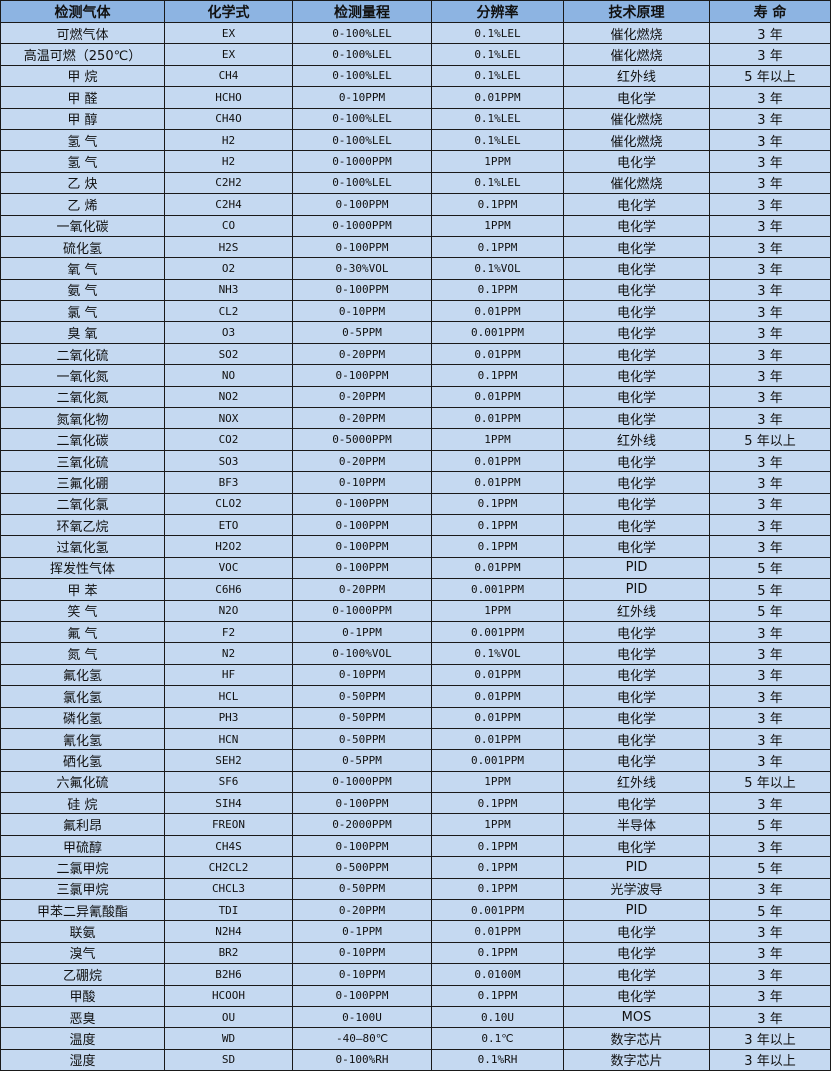  I want to click on cell-range: 0-5PPM, so click(362, 332).